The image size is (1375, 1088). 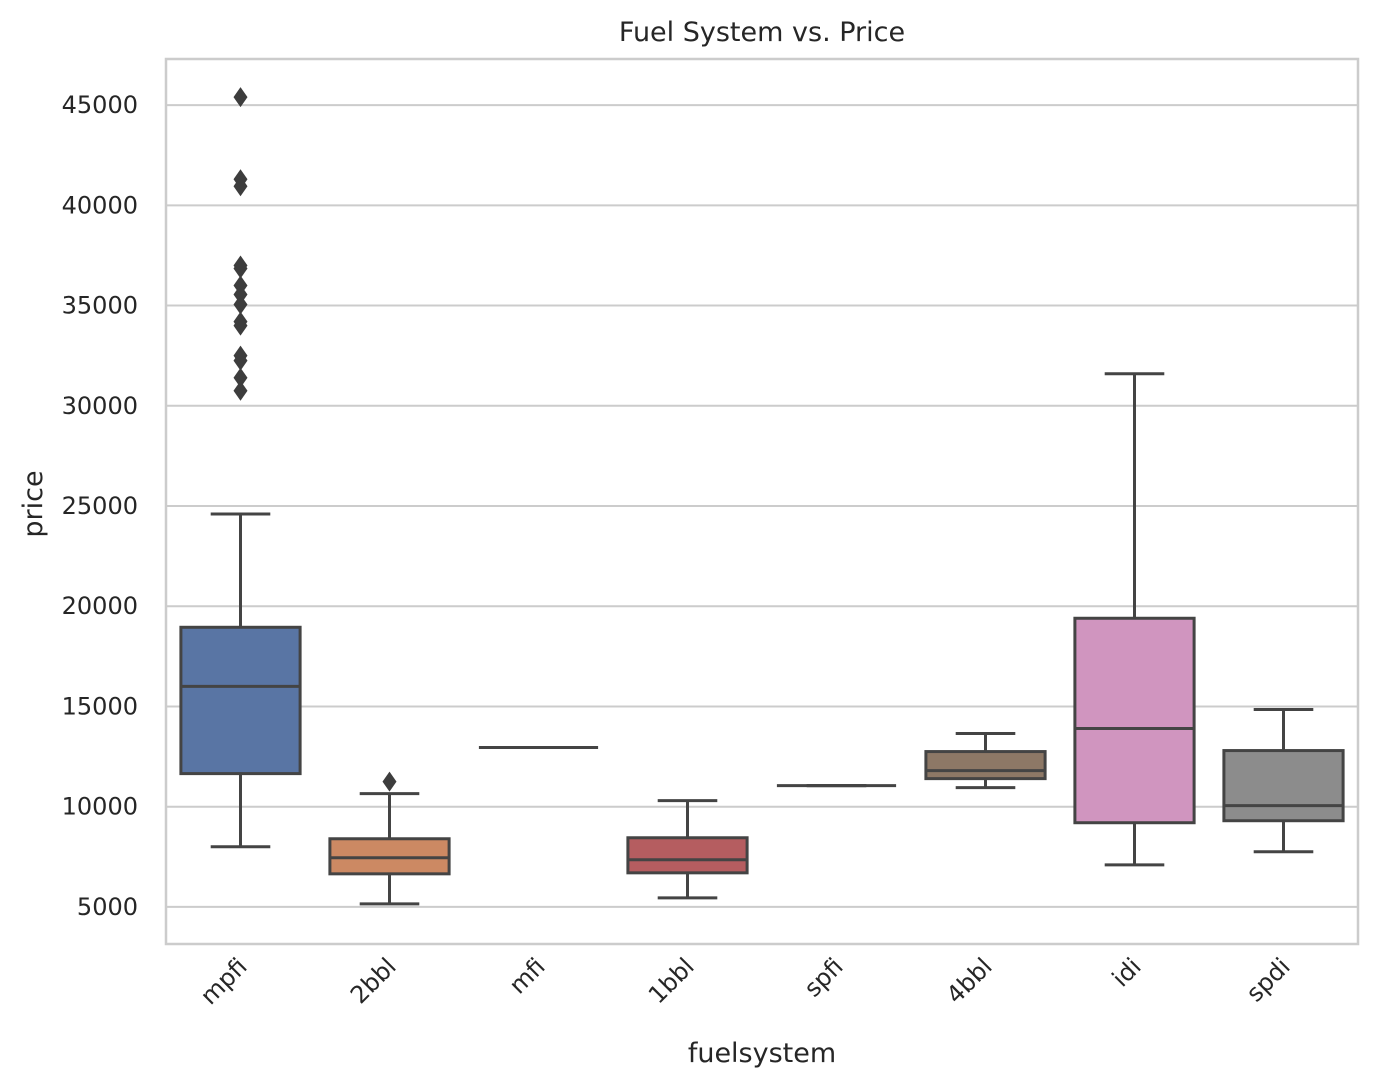 What do you see at coordinates (107, 907) in the screenshot?
I see `y-tick-label: 5000` at bounding box center [107, 907].